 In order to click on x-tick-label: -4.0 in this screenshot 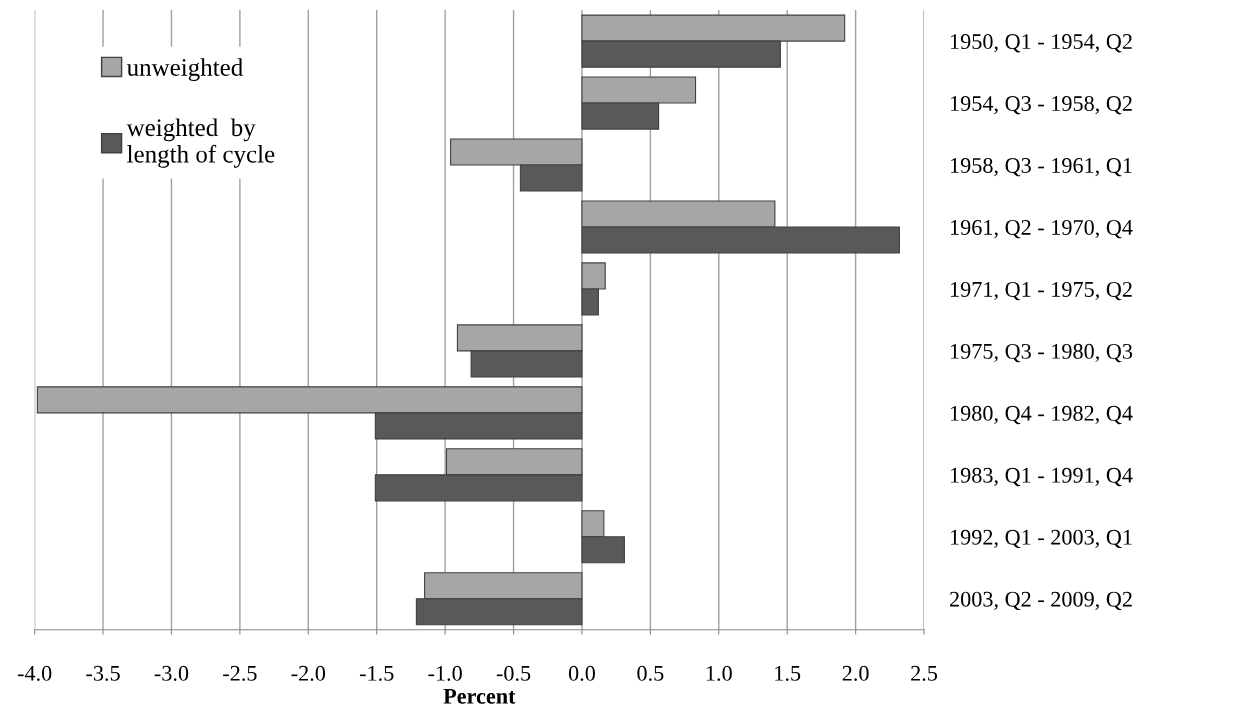, I will do `click(34, 673)`.